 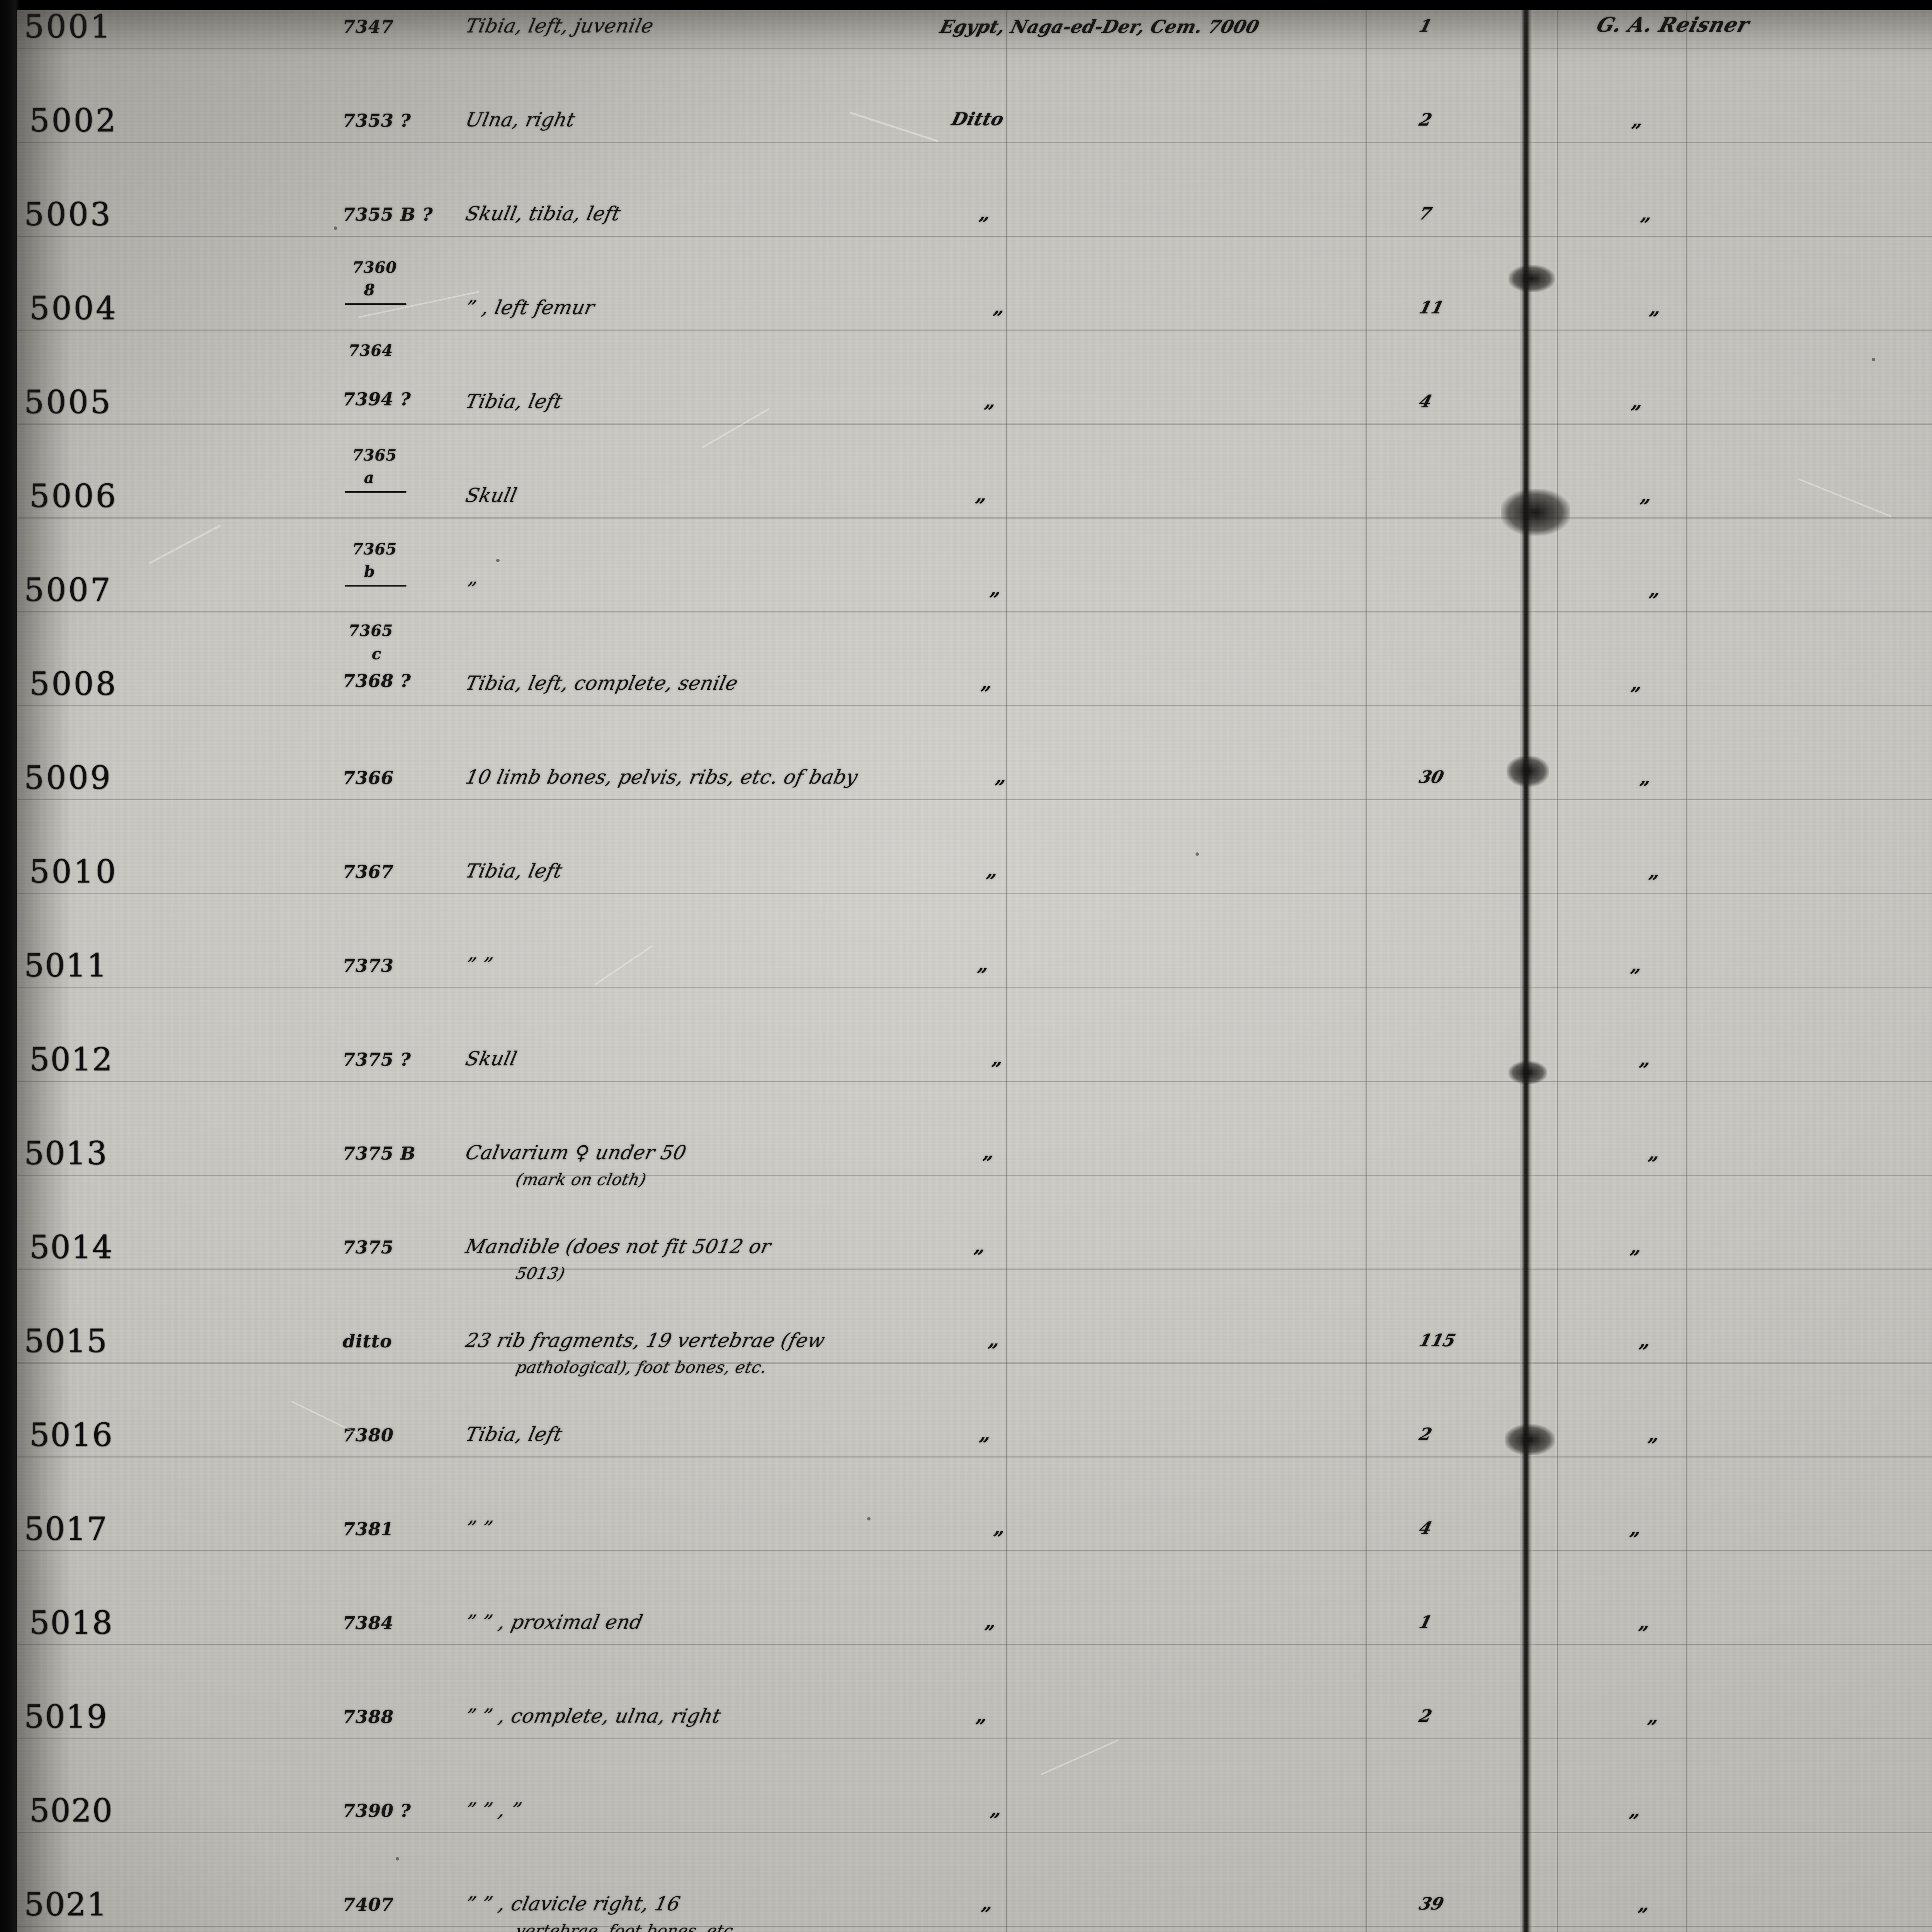 What do you see at coordinates (554, 1622) in the screenshot?
I see `description-cell: ” ” , proximal end` at bounding box center [554, 1622].